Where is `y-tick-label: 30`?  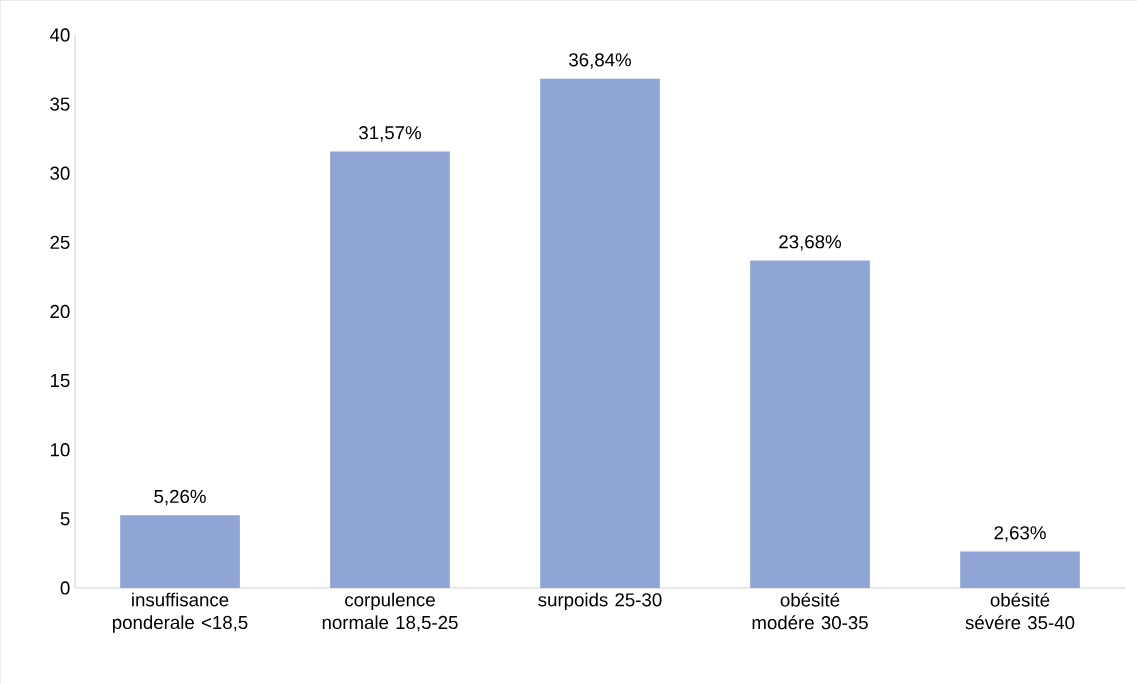
y-tick-label: 30 is located at coordinates (60, 173).